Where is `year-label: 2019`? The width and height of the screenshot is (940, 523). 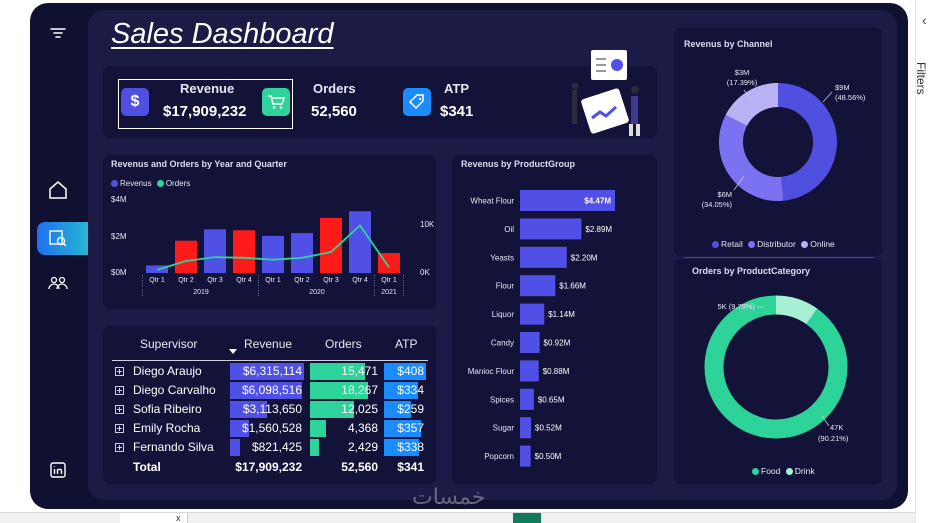
year-label: 2019 is located at coordinates (201, 292).